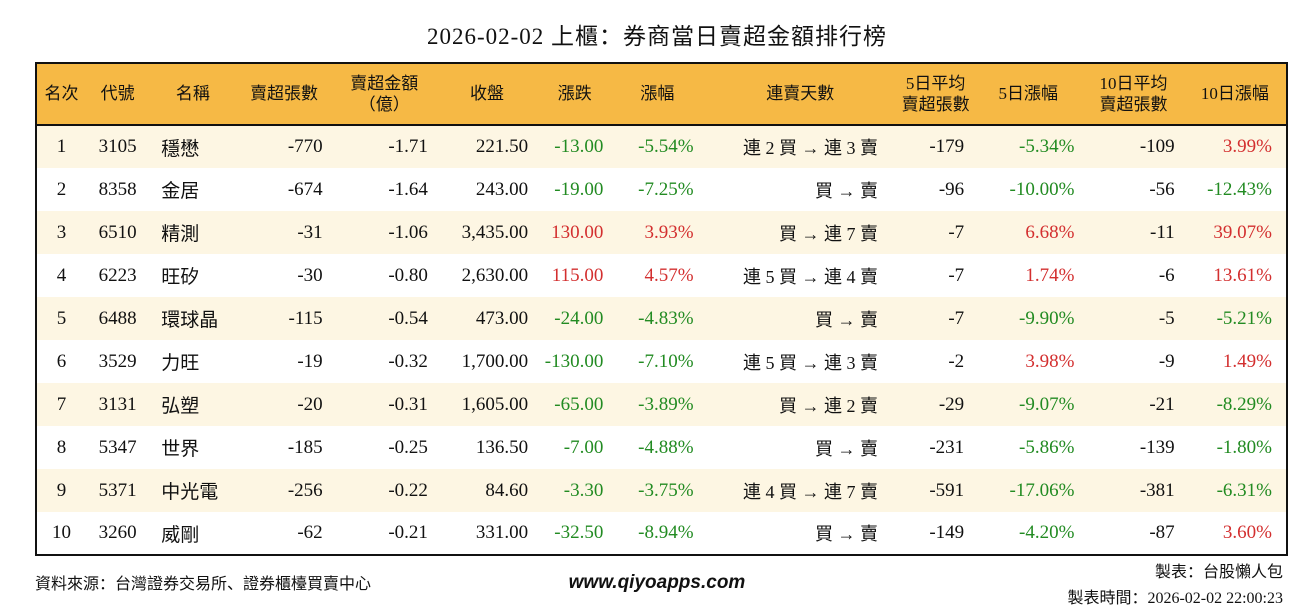 This screenshot has width=1314, height=612. I want to click on column-header-name: 名稱, so click(193, 94).